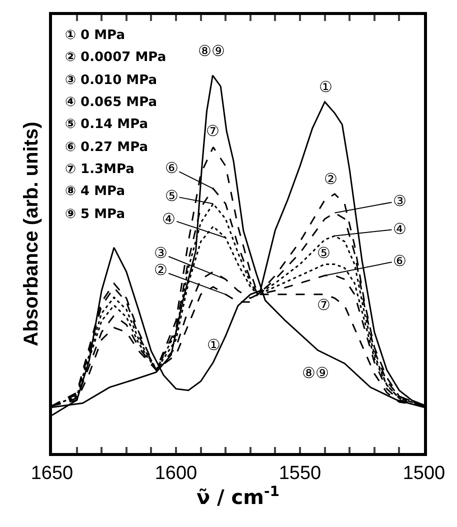  I want to click on annotation: ⑥ 0.27 MPa, so click(106, 147).